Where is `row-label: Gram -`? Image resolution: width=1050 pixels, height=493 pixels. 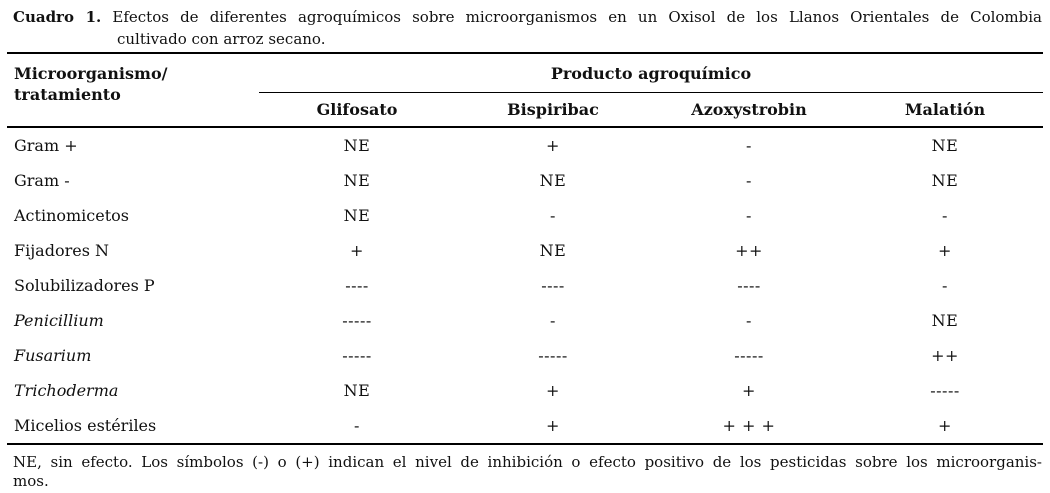
row-label: Gram - is located at coordinates (42, 180).